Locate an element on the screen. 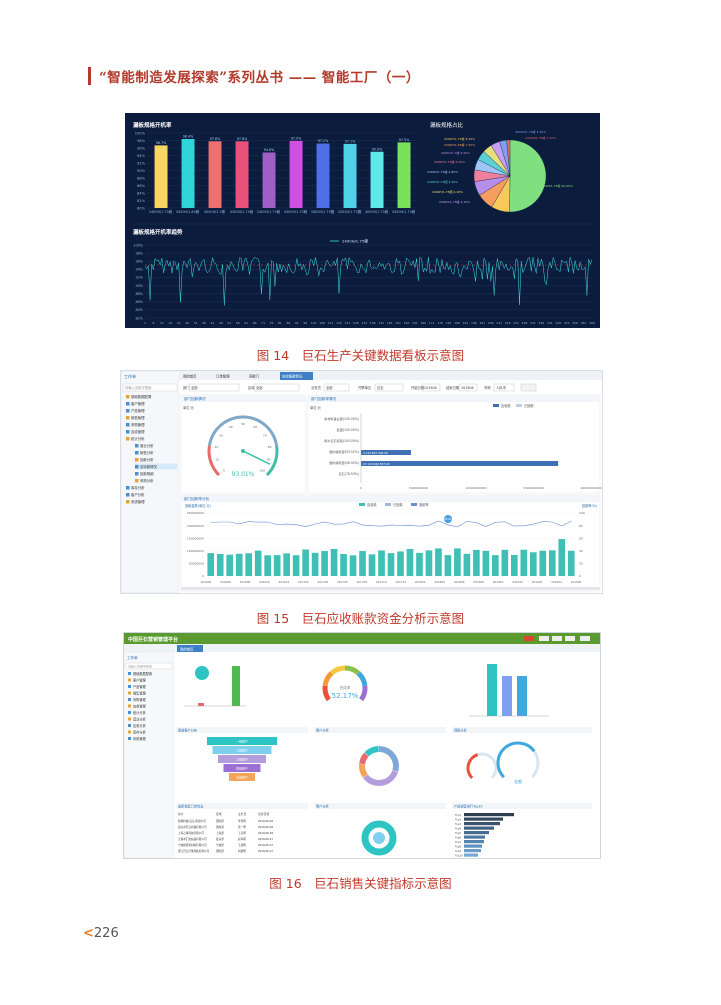 The height and width of the screenshot is (1005, 721). trend-x-tick: 166 is located at coordinates (423, 323).